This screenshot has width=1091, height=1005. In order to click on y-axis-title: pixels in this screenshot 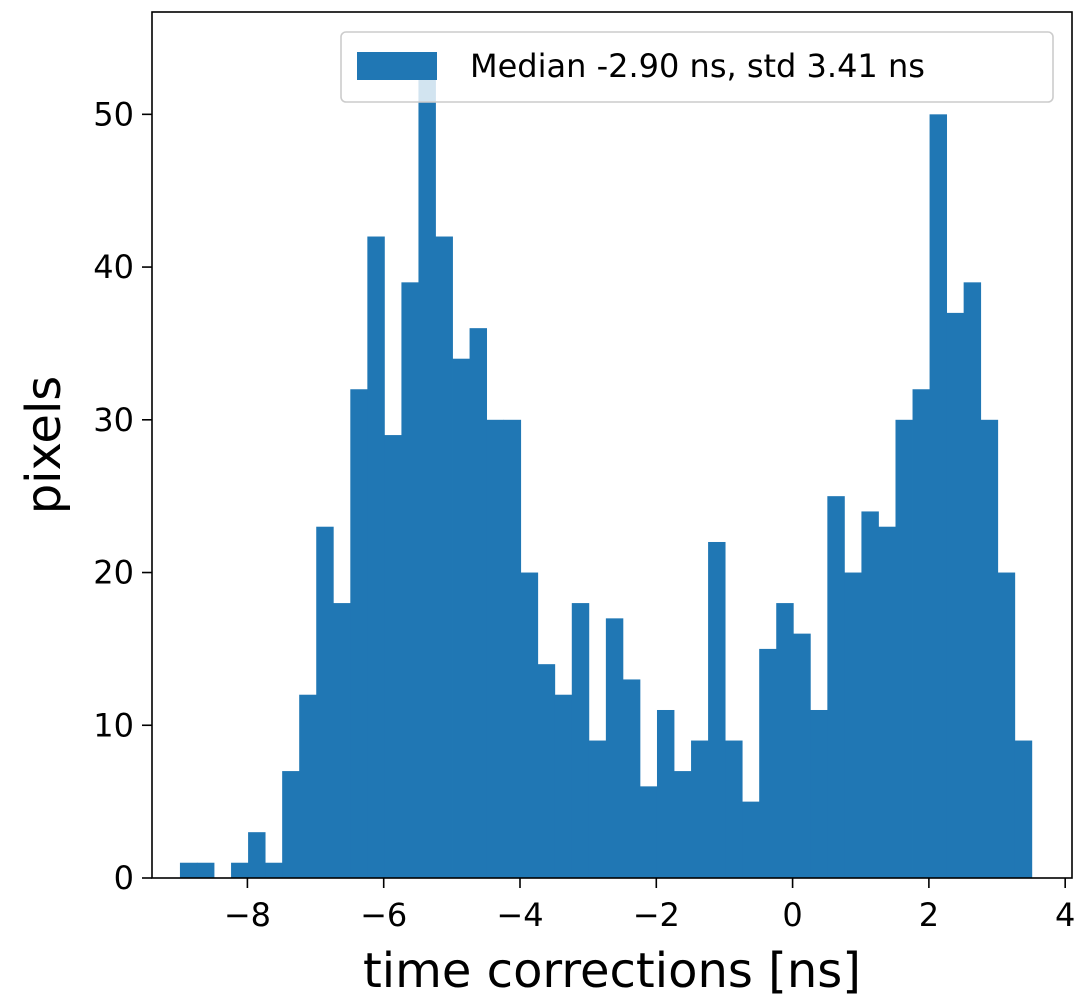, I will do `click(44, 445)`.